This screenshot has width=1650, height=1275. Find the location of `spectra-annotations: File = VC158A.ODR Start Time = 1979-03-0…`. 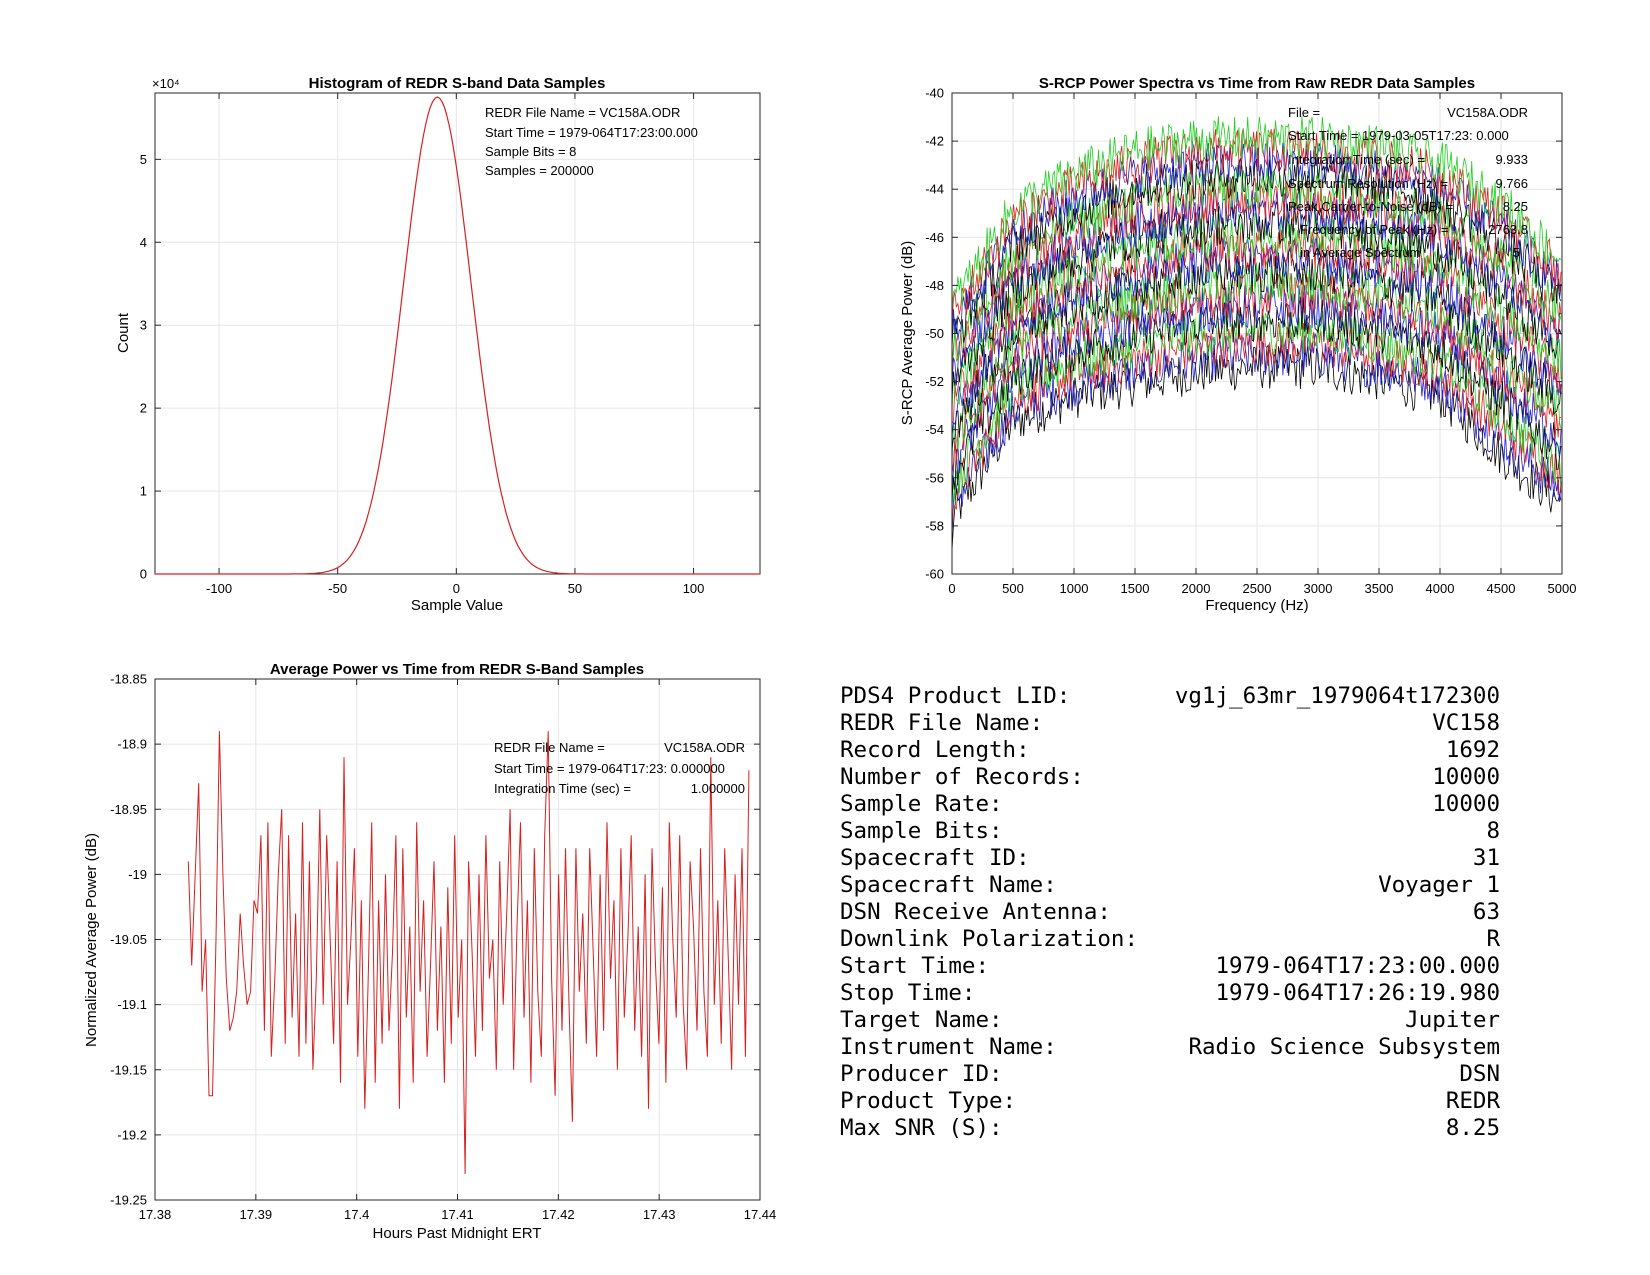

spectra-annotations: File = VC158A.ODR Start Time = 1979-03-0… is located at coordinates (1408, 182).